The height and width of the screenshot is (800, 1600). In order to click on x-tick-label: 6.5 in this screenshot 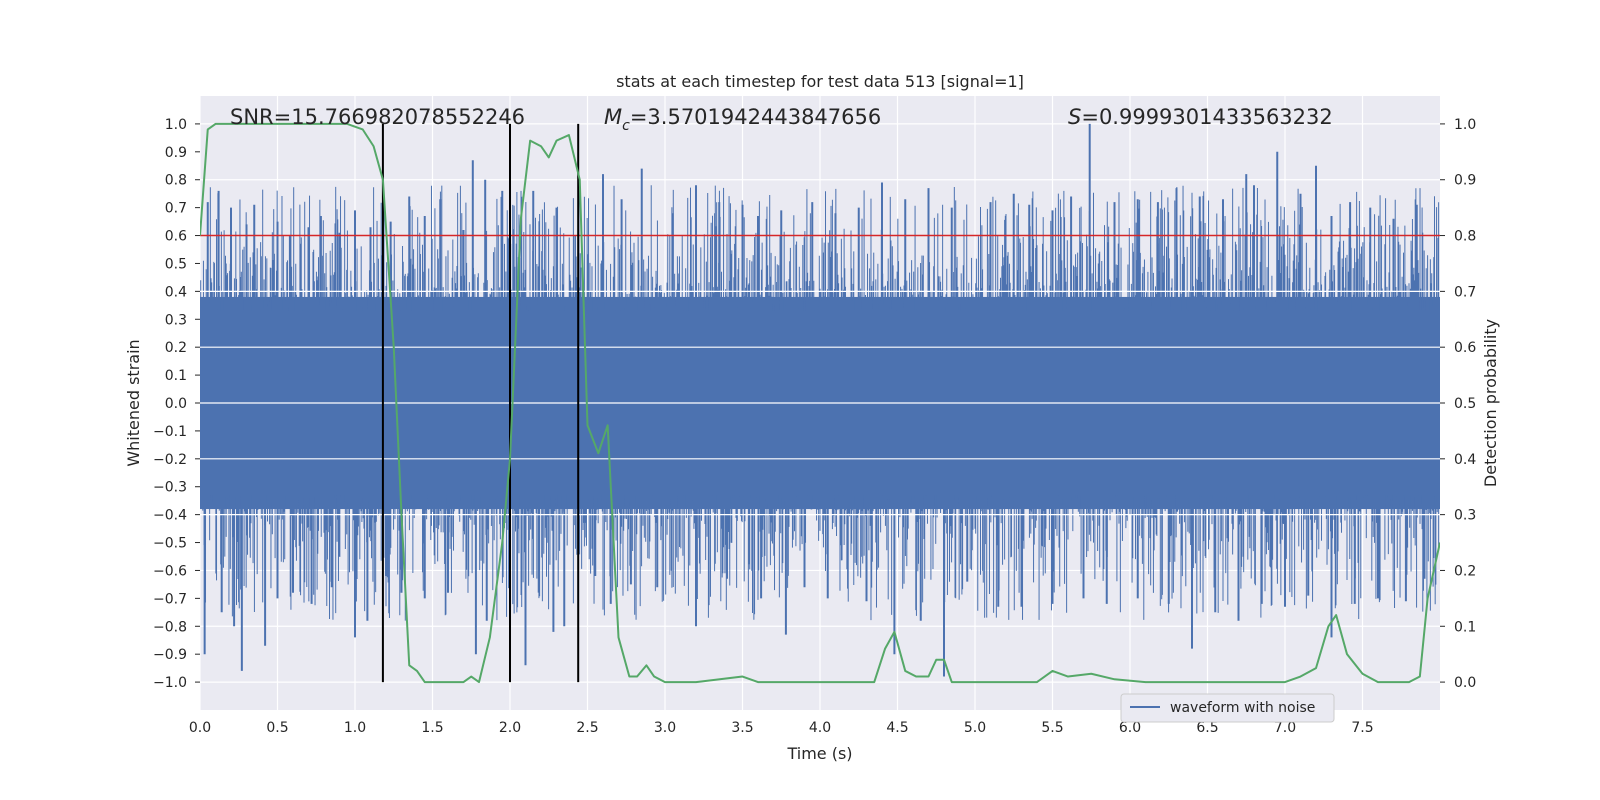, I will do `click(1207, 728)`.